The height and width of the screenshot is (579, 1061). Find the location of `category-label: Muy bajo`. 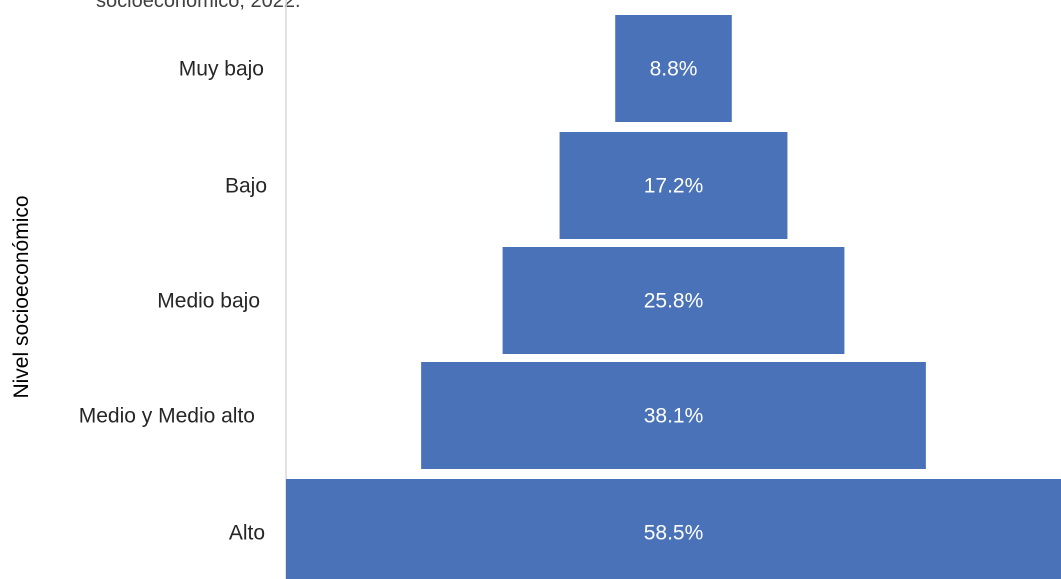

category-label: Muy bajo is located at coordinates (221, 69).